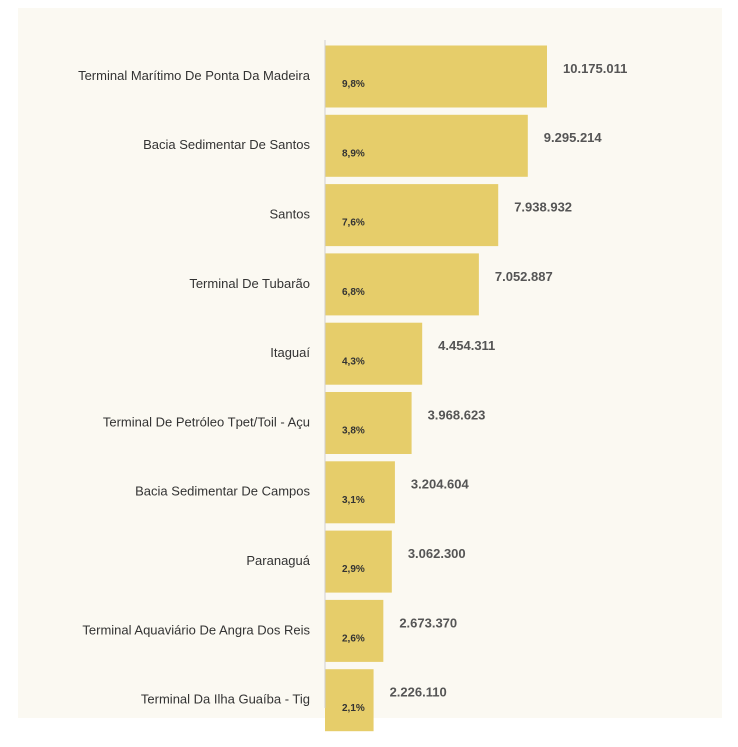 Image resolution: width=738 pixels, height=747 pixels. I want to click on category-label: Terminal Da Ilha Guaíba - Tig, so click(225, 699).